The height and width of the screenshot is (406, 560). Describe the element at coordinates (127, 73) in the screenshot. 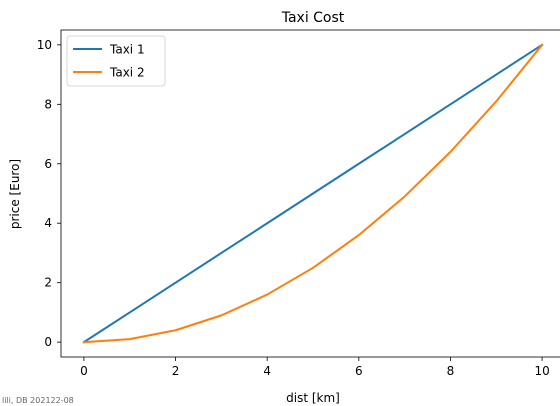

I see `legend-label-taxi-2: Taxi 2` at that location.